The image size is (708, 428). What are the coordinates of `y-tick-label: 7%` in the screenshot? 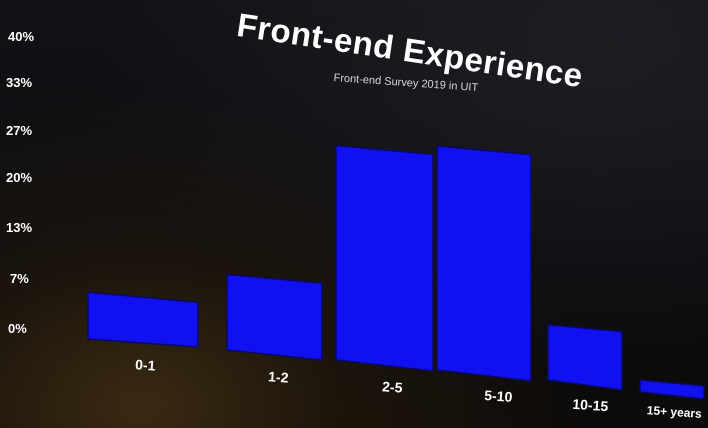 It's located at (19, 278).